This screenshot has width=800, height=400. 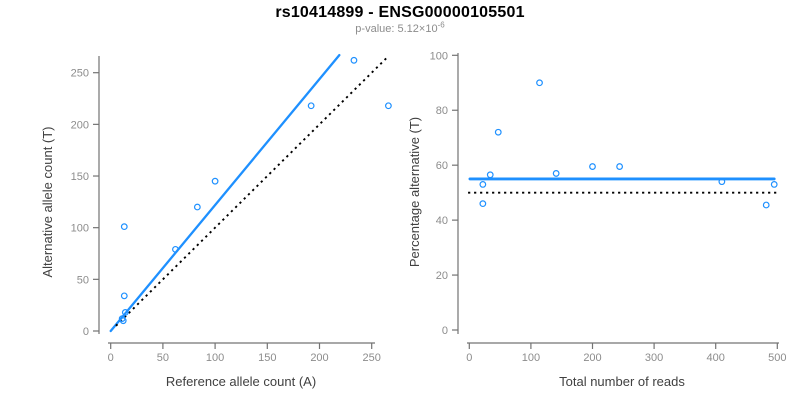 I want to click on x-tick-label: 250, so click(x=372, y=358).